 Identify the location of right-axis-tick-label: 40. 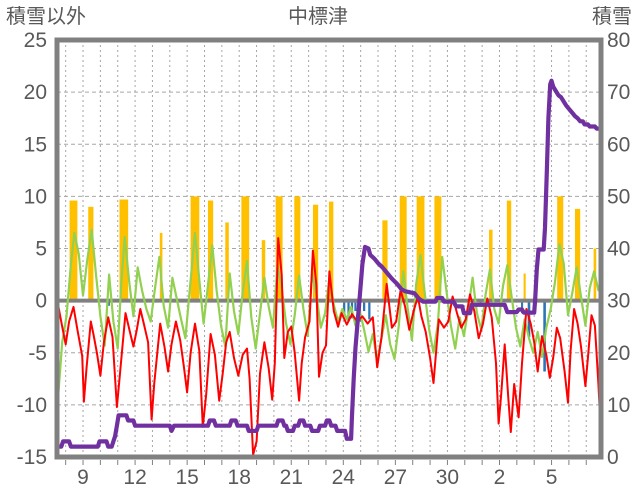
(618, 249).